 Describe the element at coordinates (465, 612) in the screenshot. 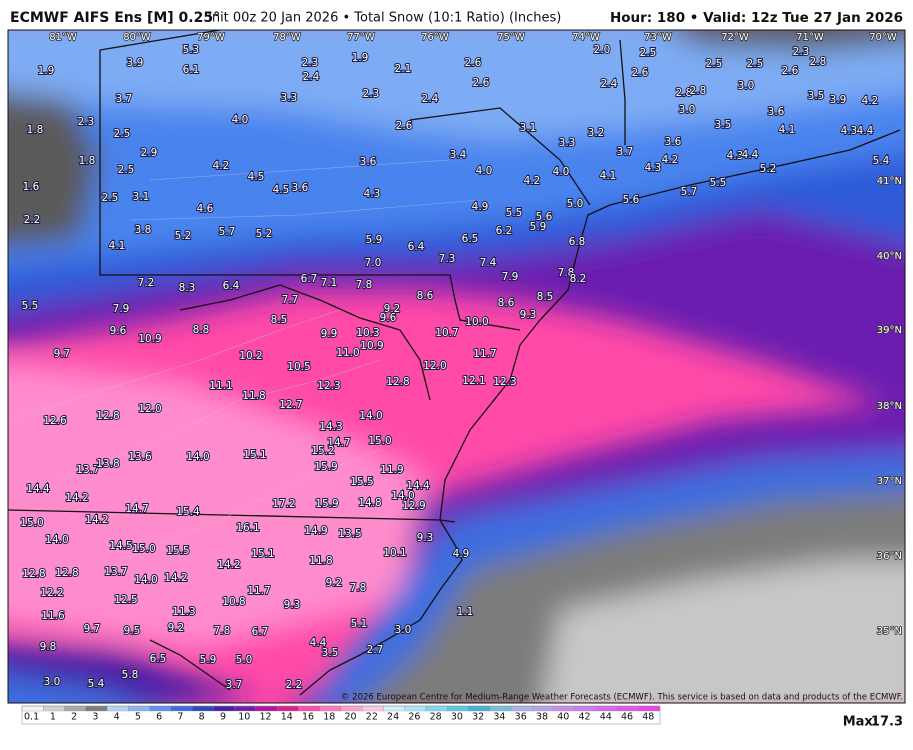

I see `snow-value-label: 1.1` at that location.